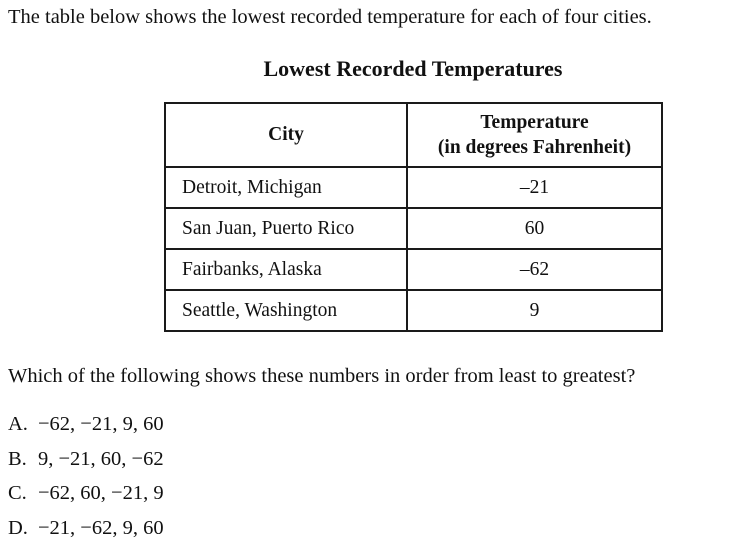 This screenshot has height=549, width=745. What do you see at coordinates (534, 147) in the screenshot?
I see `column-header-temperature-line2: (in degrees Fahrenheit)` at bounding box center [534, 147].